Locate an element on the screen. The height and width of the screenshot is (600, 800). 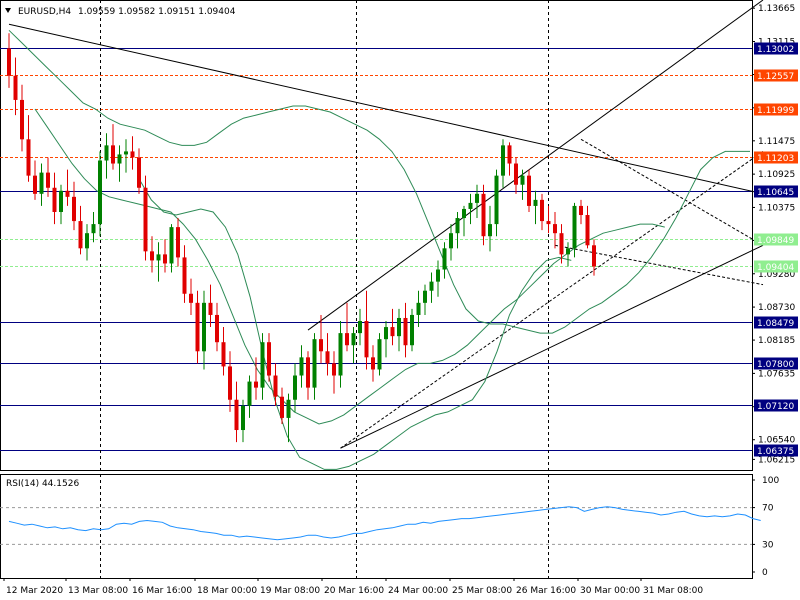
time-tick-label: 12 Mar 2020 is located at coordinates (34, 591).